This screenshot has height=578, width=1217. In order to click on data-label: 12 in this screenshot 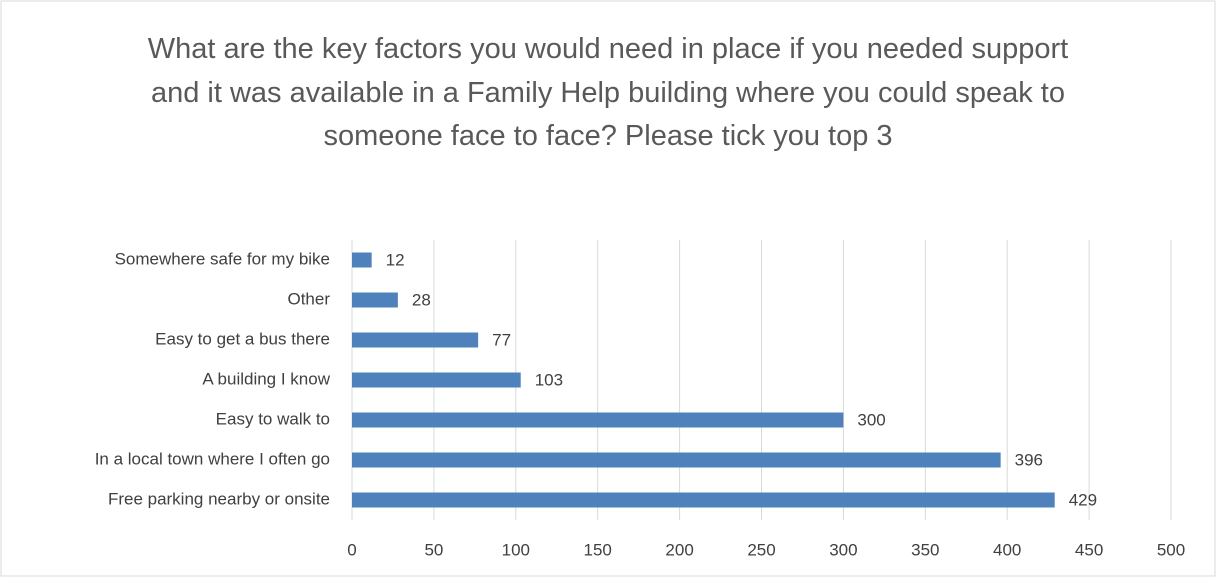, I will do `click(395, 259)`.